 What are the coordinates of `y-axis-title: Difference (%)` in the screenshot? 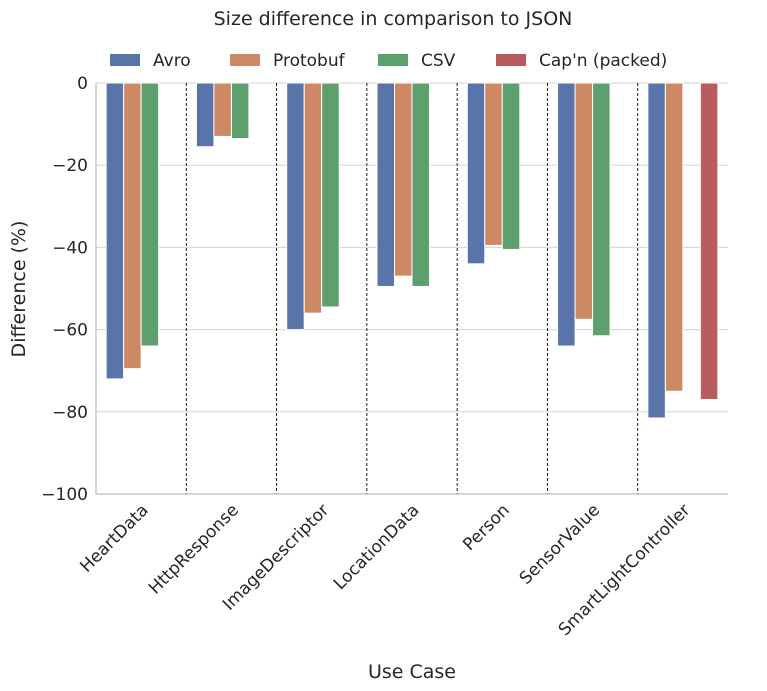 It's located at (19, 289).